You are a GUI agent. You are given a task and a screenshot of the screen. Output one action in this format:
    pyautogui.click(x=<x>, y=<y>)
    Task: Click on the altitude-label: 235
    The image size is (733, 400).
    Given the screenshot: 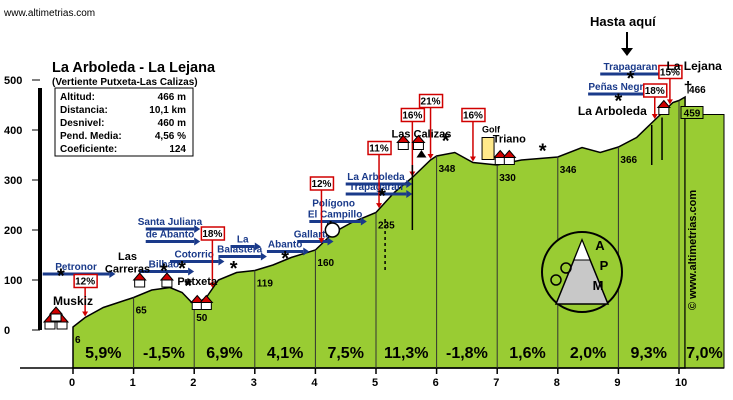 What is the action you would take?
    pyautogui.click(x=386, y=226)
    